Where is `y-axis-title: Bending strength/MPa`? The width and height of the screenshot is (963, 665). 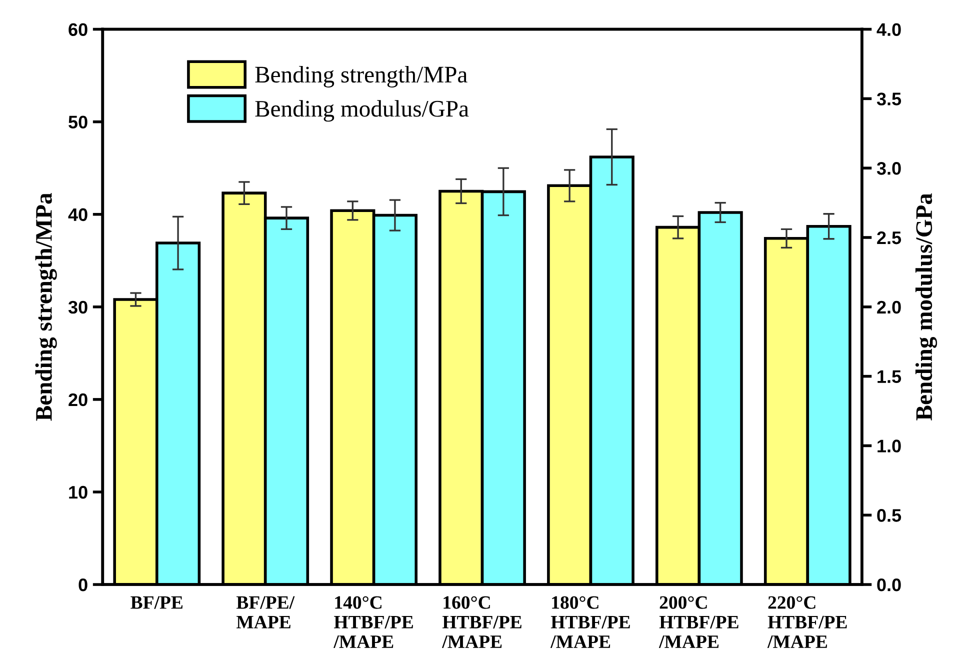
y-axis-title: Bending strength/MPa is located at coordinates (46, 307).